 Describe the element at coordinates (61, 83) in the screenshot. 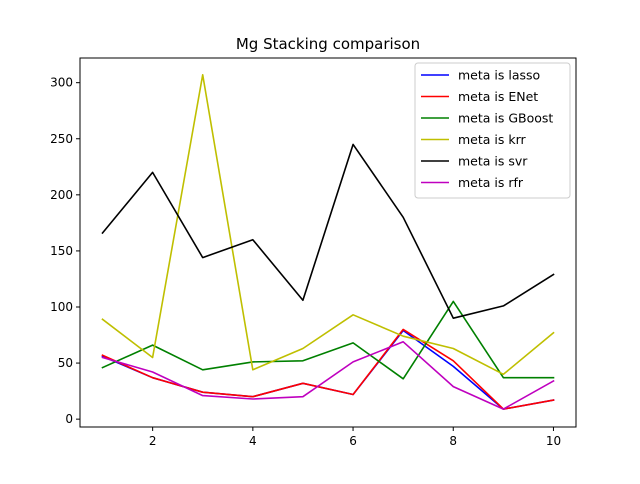

I see `y-tick-label: 300` at that location.